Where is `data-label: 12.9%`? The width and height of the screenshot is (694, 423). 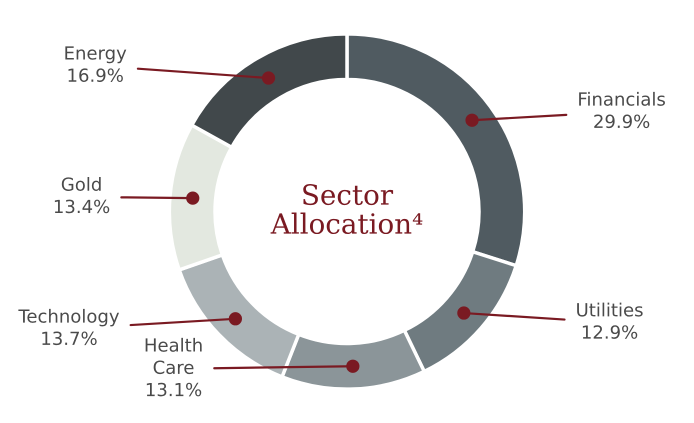 data-label: 12.9% is located at coordinates (610, 332).